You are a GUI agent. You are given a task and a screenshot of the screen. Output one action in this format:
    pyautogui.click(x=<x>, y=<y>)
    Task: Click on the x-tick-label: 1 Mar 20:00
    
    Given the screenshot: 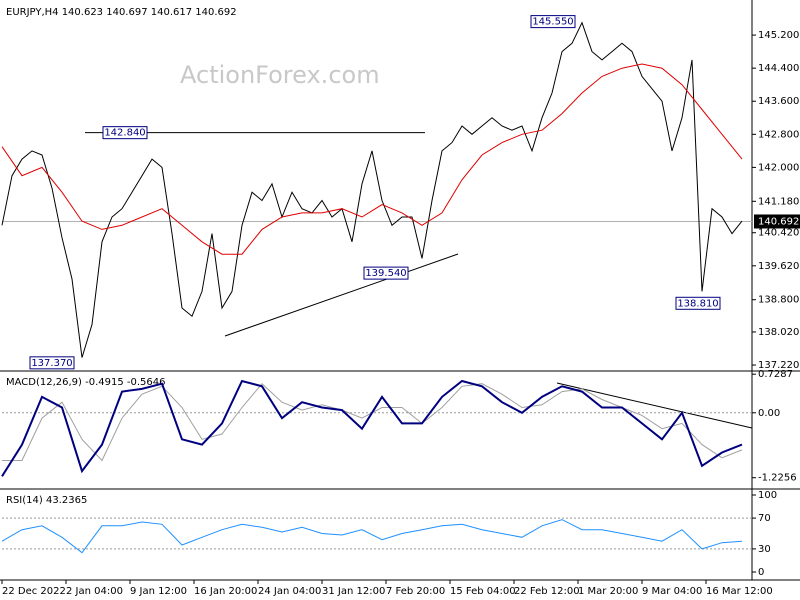 What is the action you would take?
    pyautogui.click(x=608, y=591)
    